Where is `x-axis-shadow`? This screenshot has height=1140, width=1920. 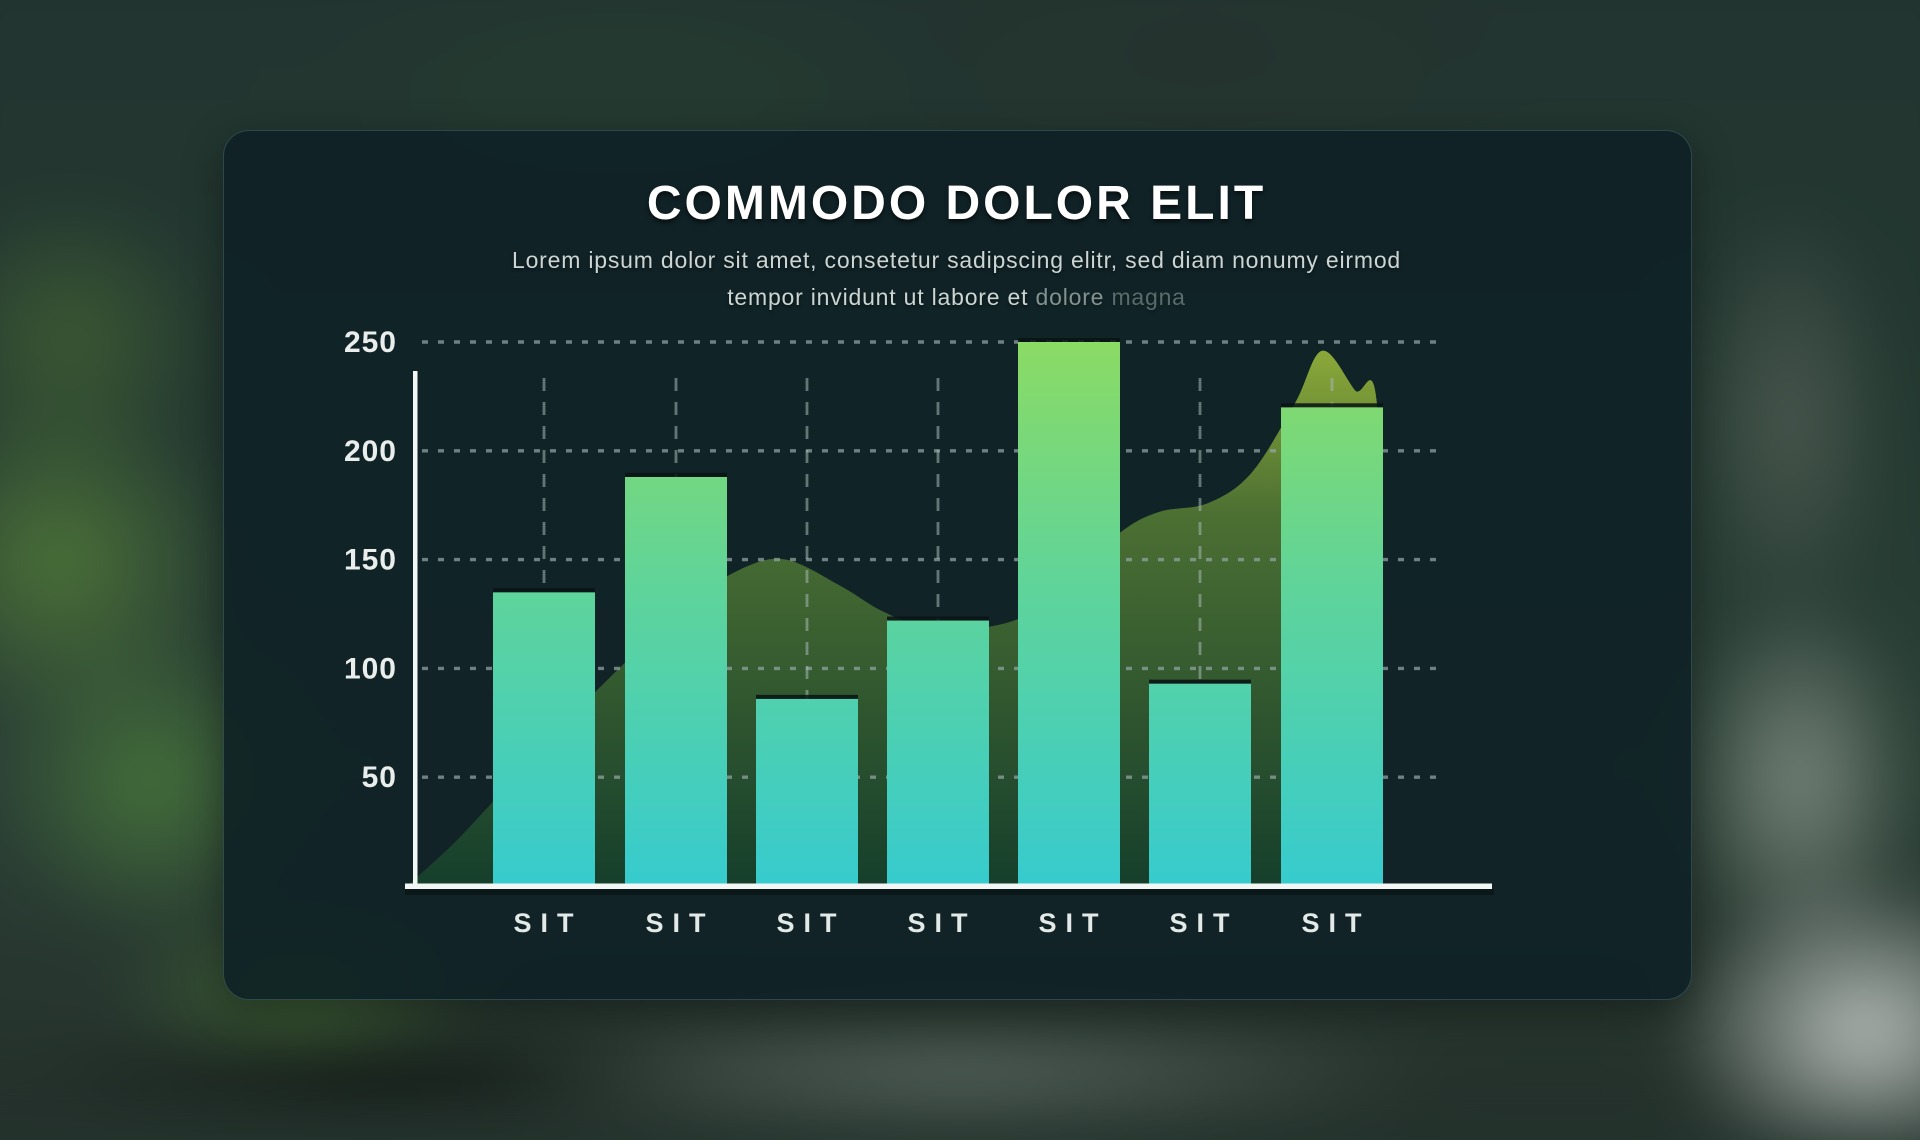 x-axis-shadow is located at coordinates (949, 892).